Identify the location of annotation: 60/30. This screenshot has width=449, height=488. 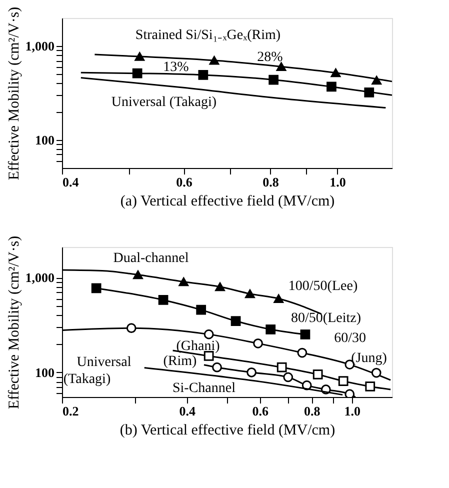
(350, 338).